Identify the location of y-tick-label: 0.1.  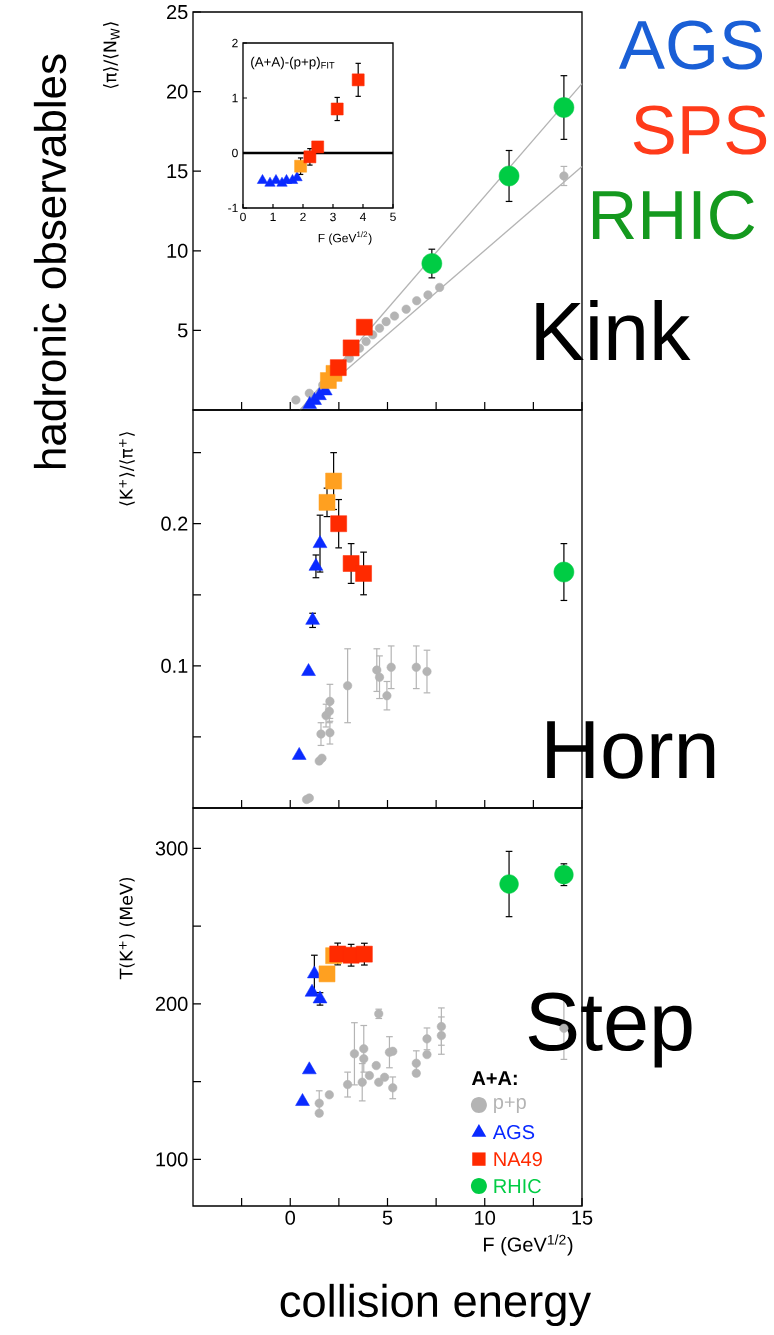
(174, 665).